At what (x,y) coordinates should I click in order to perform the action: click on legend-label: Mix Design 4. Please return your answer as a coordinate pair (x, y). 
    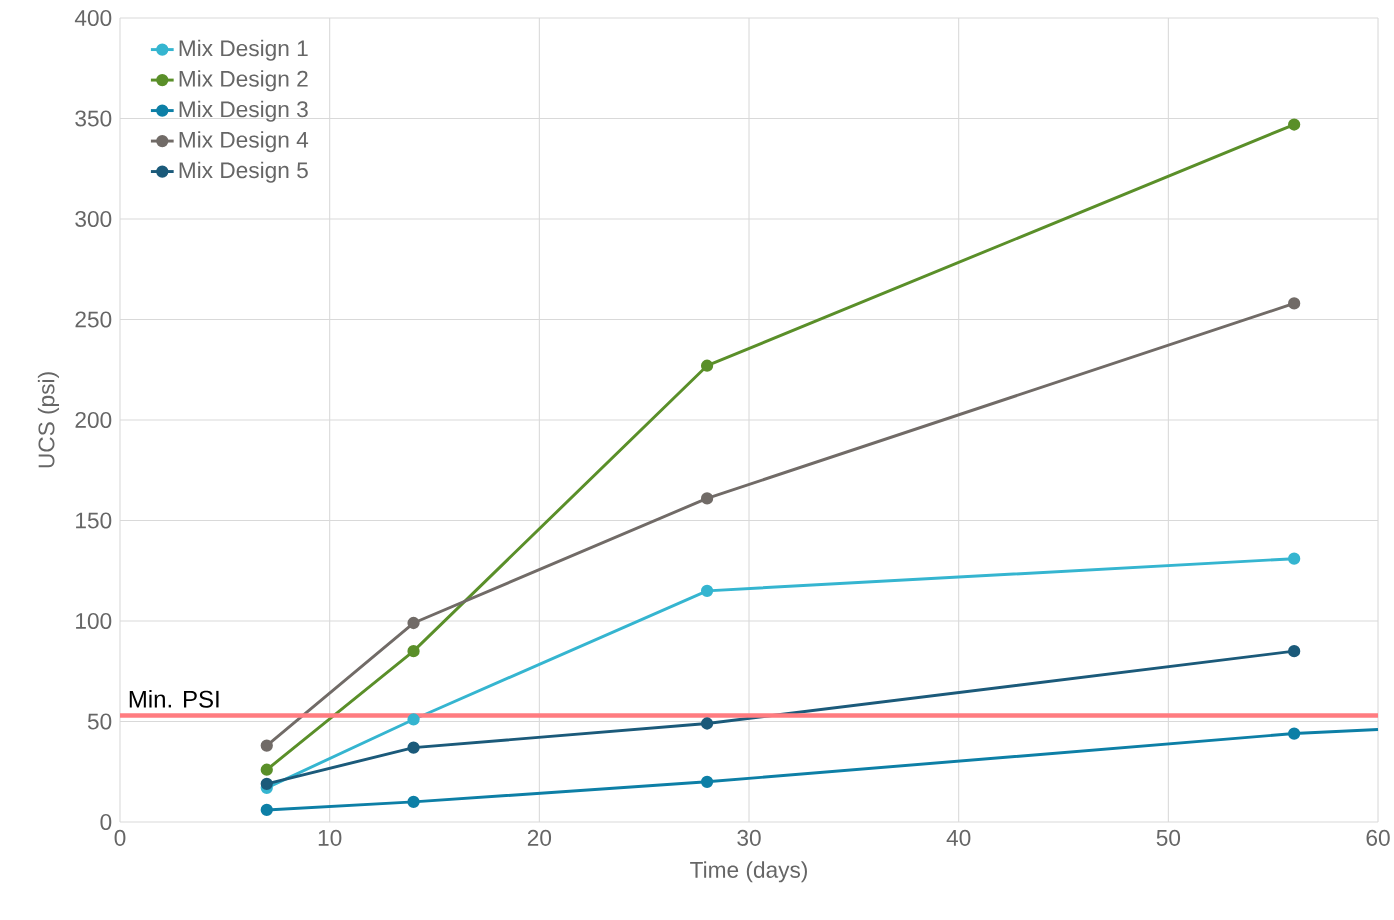
    Looking at the image, I should click on (244, 142).